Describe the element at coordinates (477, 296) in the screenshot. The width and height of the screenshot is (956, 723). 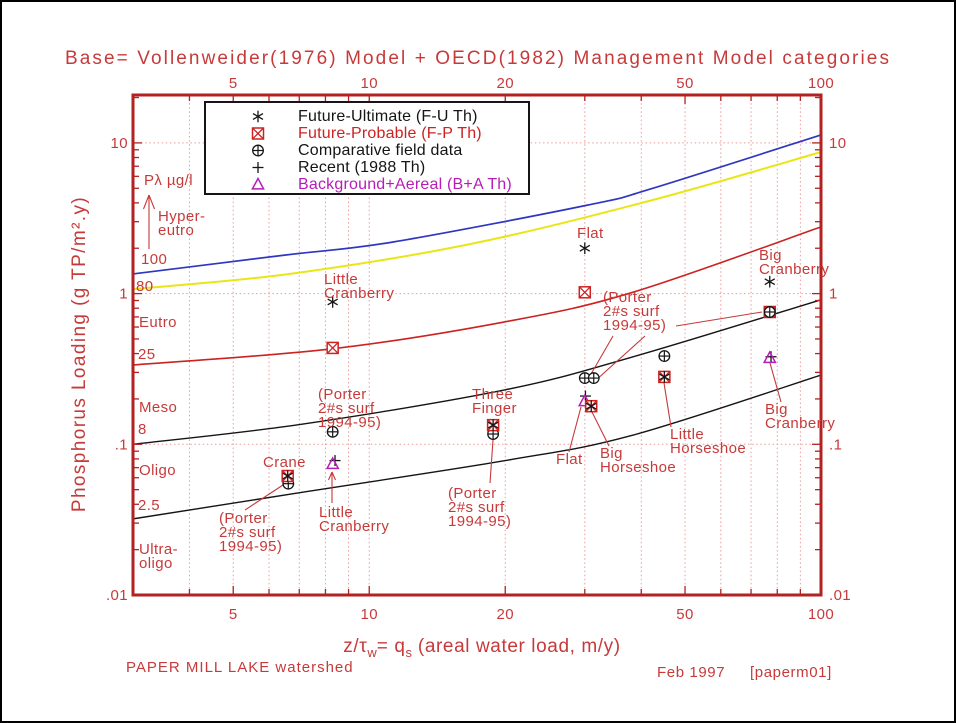
I see `curve-25-ug-l-boundary` at that location.